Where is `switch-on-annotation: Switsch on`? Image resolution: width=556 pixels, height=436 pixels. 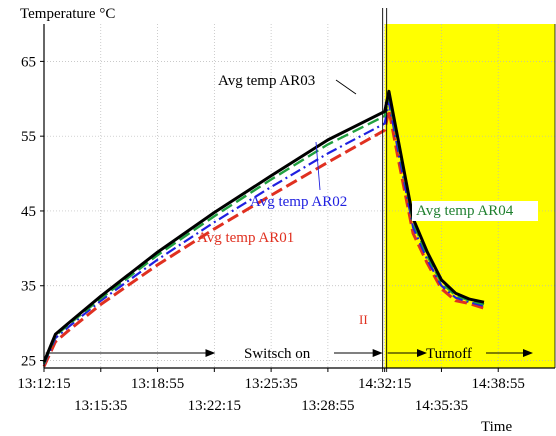
switch-on-annotation: Switsch on is located at coordinates (277, 354).